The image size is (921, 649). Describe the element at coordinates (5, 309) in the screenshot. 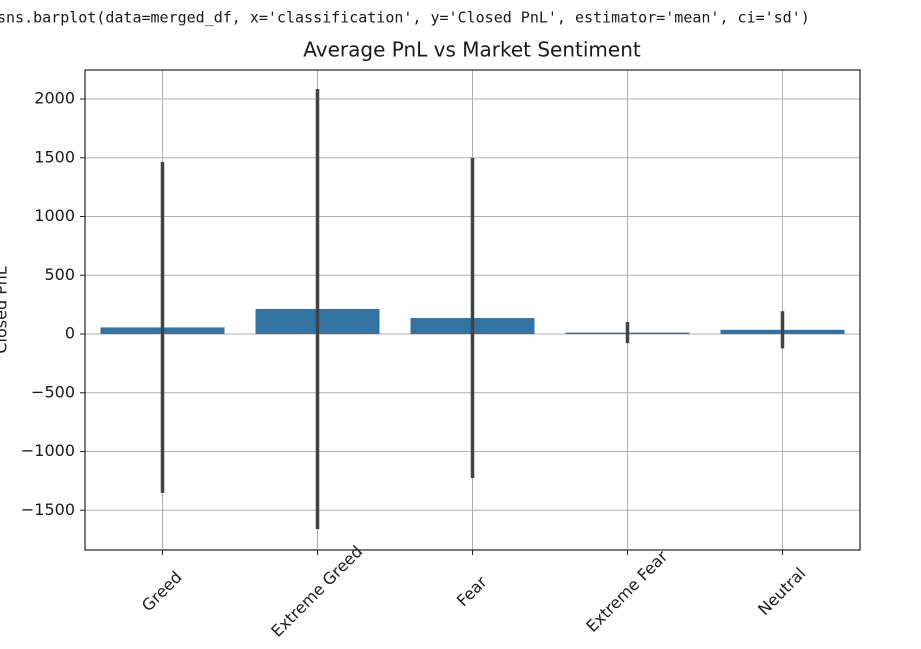

I see `y-axis-label: Closed PnL` at that location.